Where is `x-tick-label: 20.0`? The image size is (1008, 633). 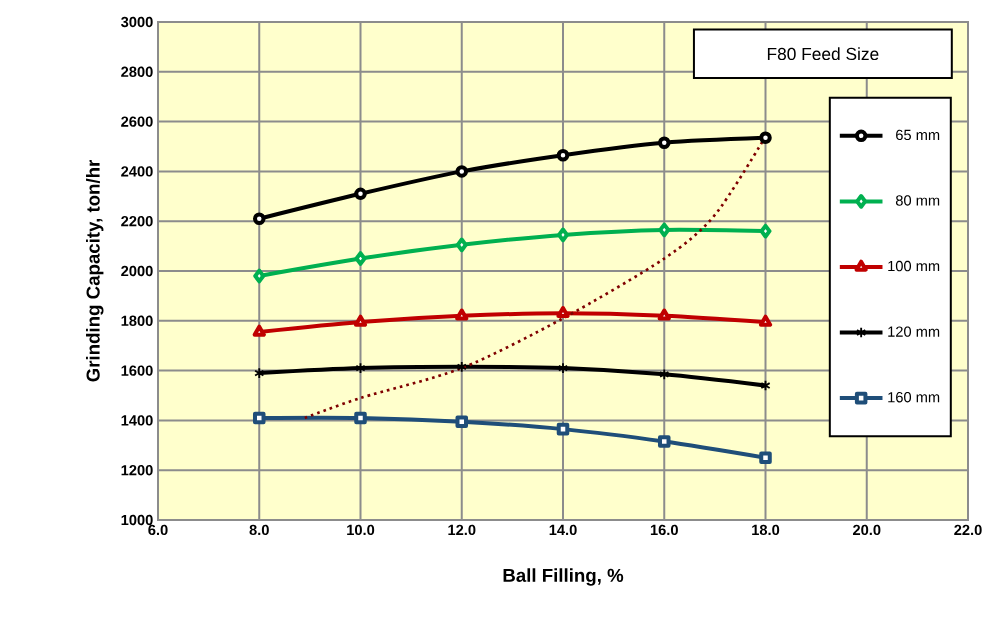 x-tick-label: 20.0 is located at coordinates (866, 530).